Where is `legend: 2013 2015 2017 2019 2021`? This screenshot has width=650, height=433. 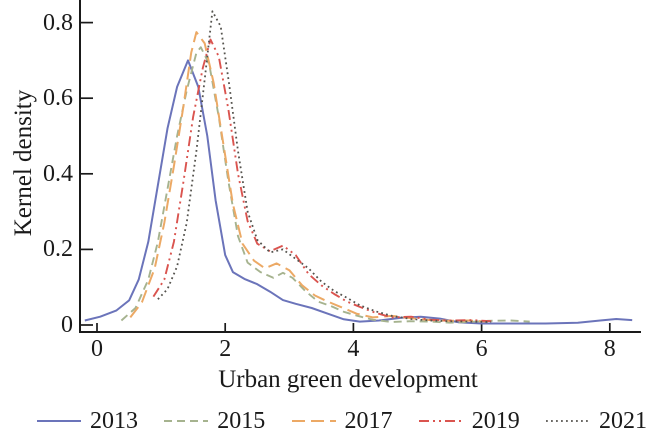
legend: 2013 2015 2017 2019 2021 is located at coordinates (341, 420).